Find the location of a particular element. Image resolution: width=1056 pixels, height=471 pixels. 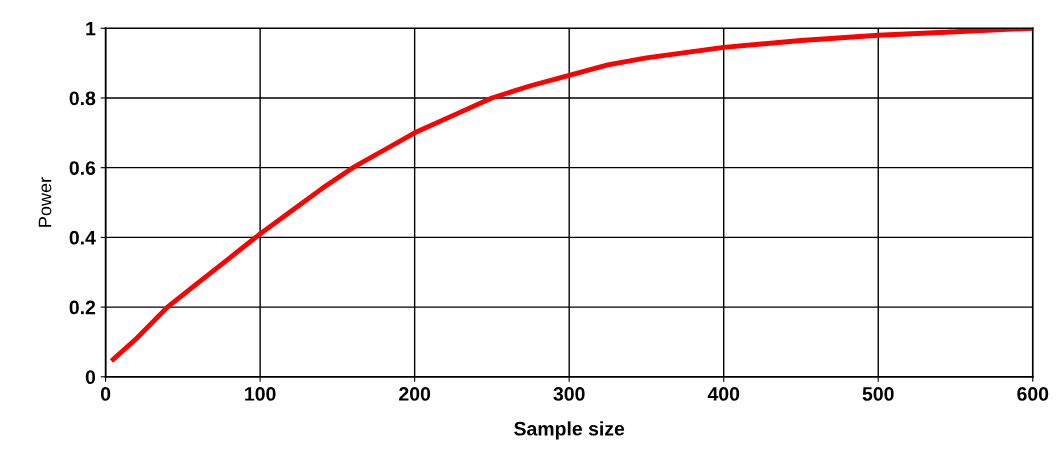

x-tick-label: 0 is located at coordinates (105, 394).